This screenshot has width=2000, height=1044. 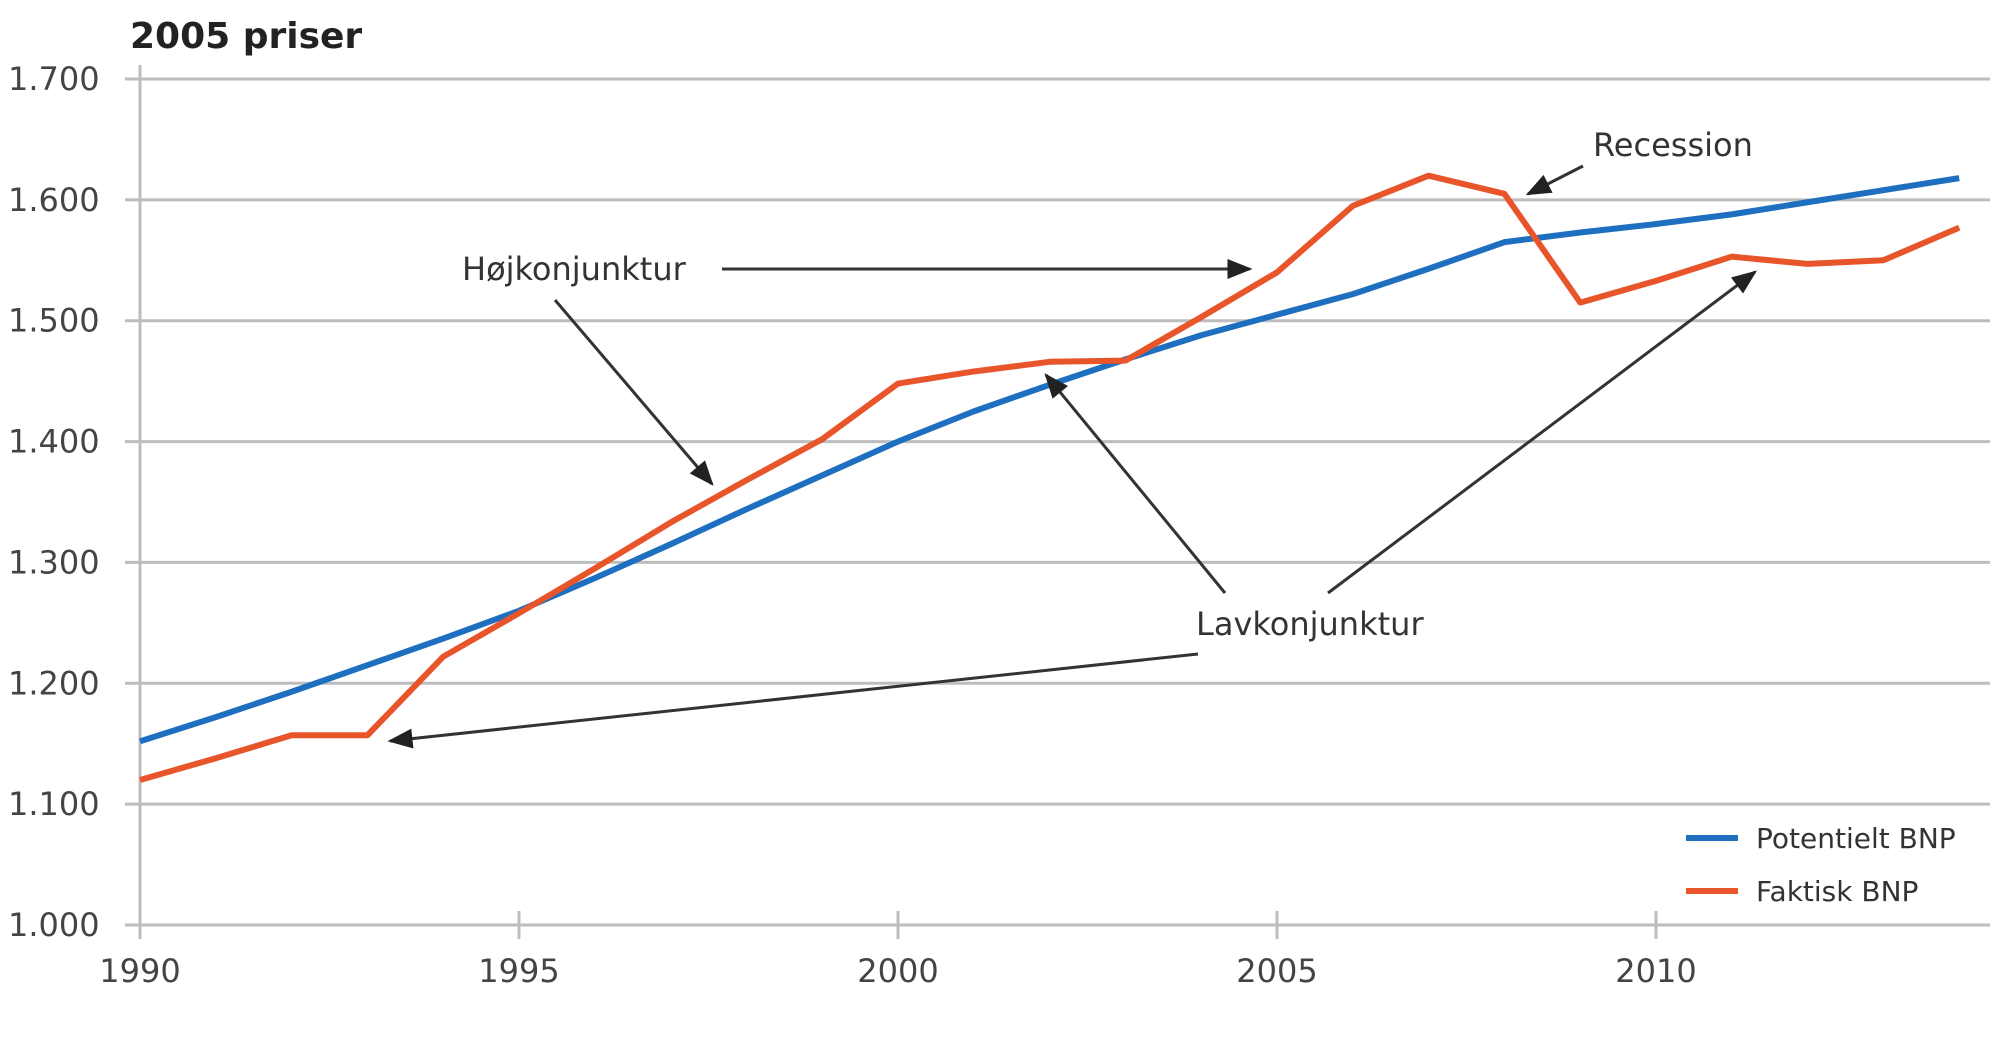 What do you see at coordinates (1856, 838) in the screenshot?
I see `legend-label: Potentielt BNP` at bounding box center [1856, 838].